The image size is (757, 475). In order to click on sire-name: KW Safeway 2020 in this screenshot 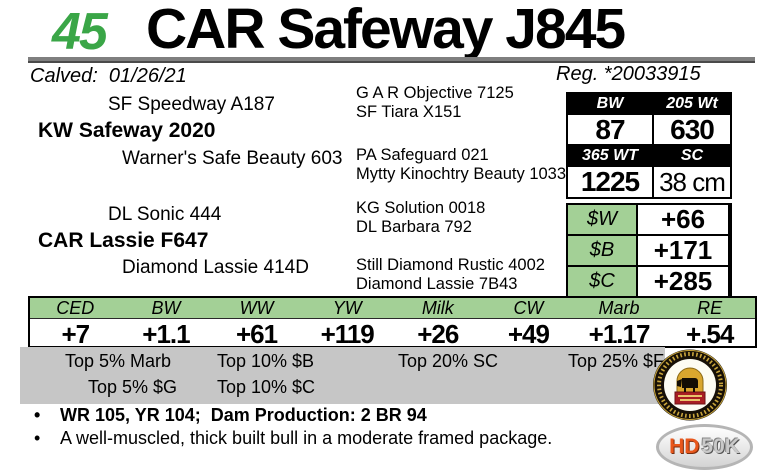, I will do `click(127, 130)`.